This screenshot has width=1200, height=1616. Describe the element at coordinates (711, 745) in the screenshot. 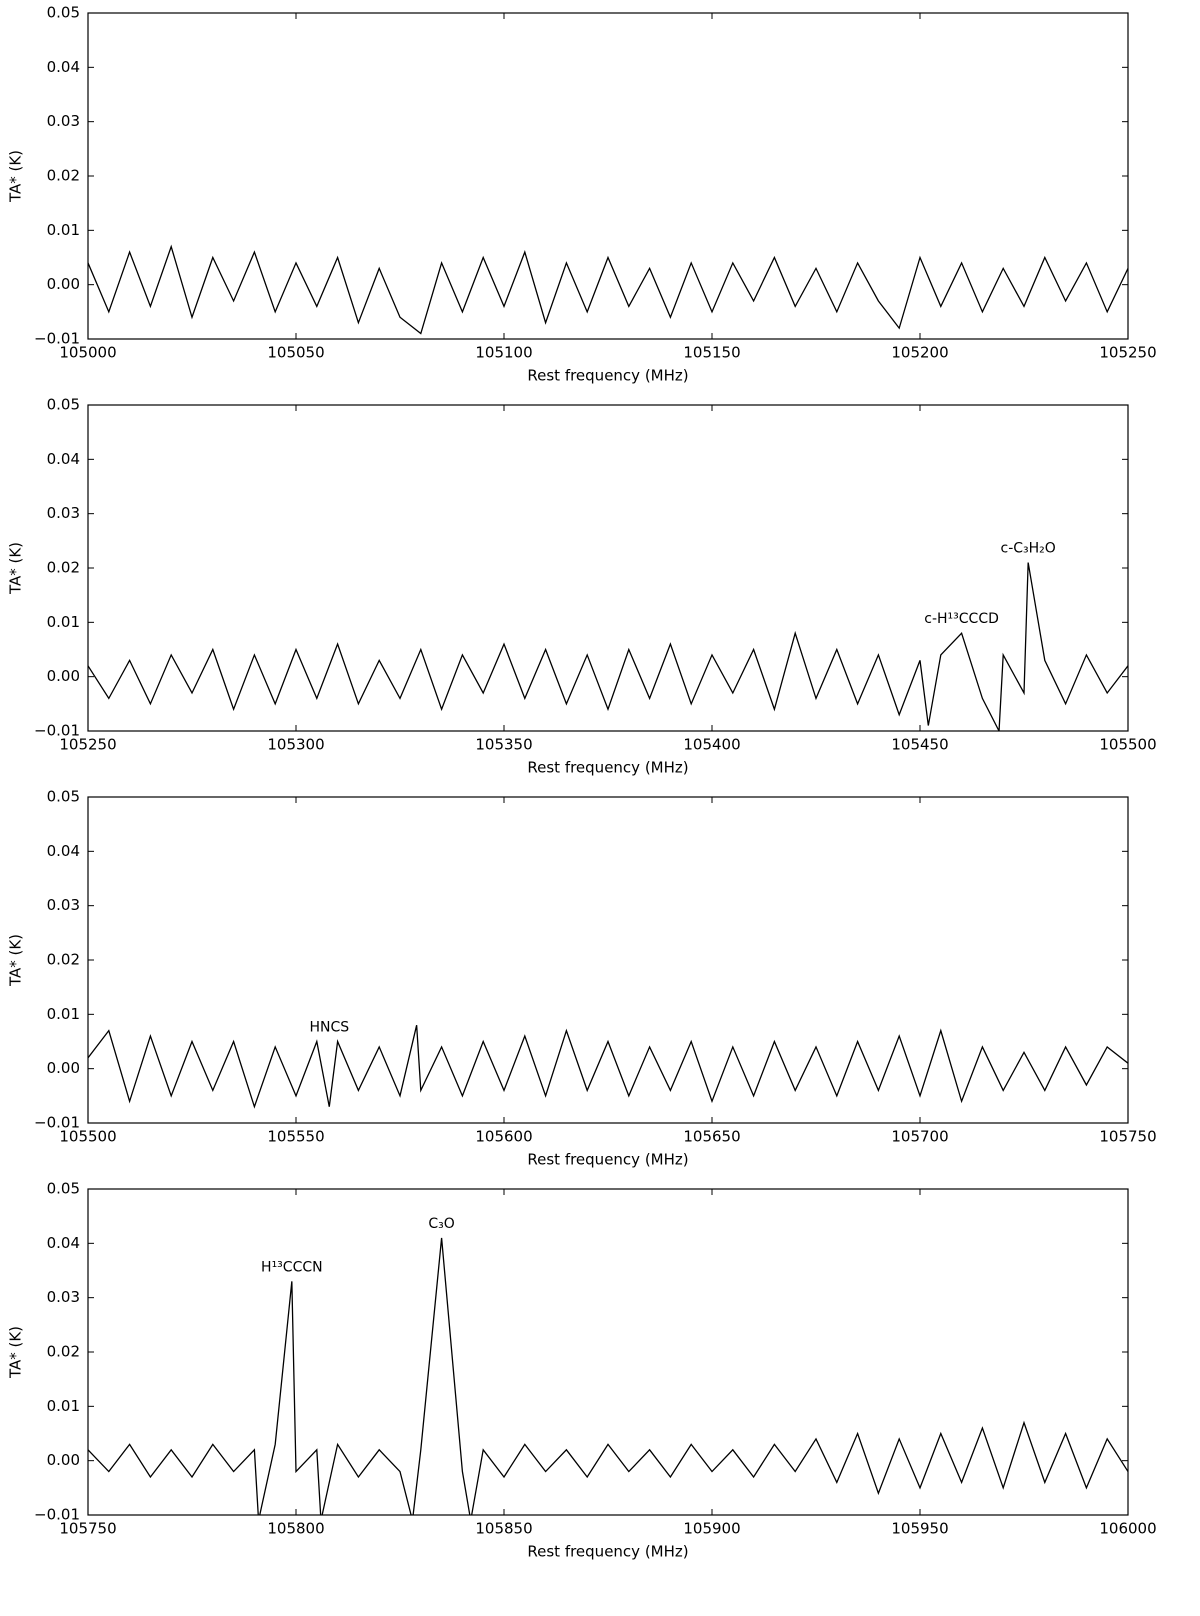

I see `x-tick-label: 105400` at that location.